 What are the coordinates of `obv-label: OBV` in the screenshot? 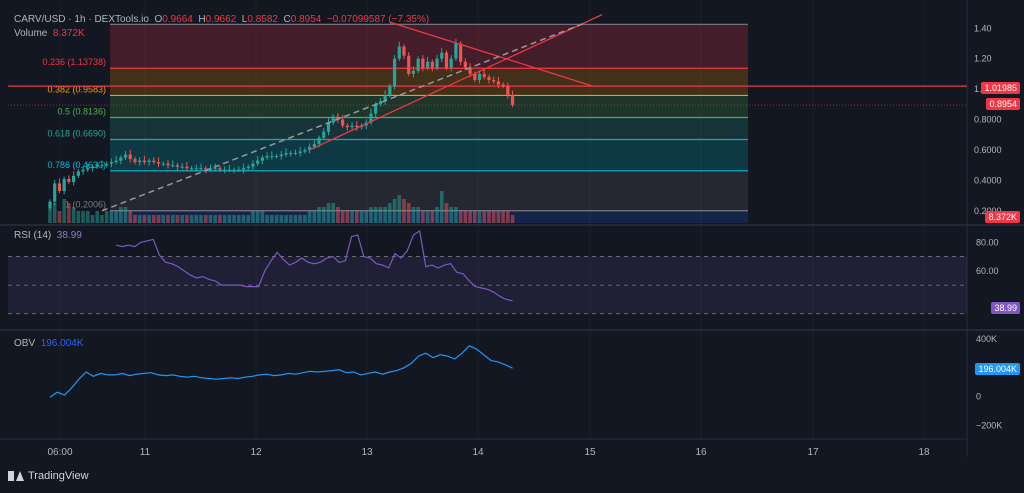 It's located at (24, 343).